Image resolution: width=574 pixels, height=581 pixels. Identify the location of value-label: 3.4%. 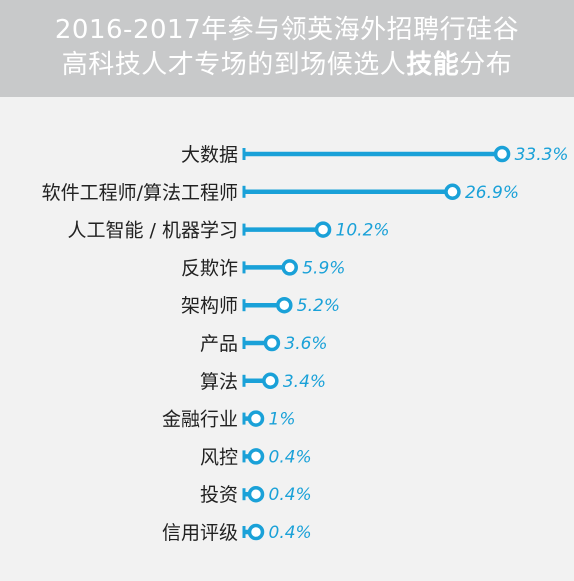
(304, 382).